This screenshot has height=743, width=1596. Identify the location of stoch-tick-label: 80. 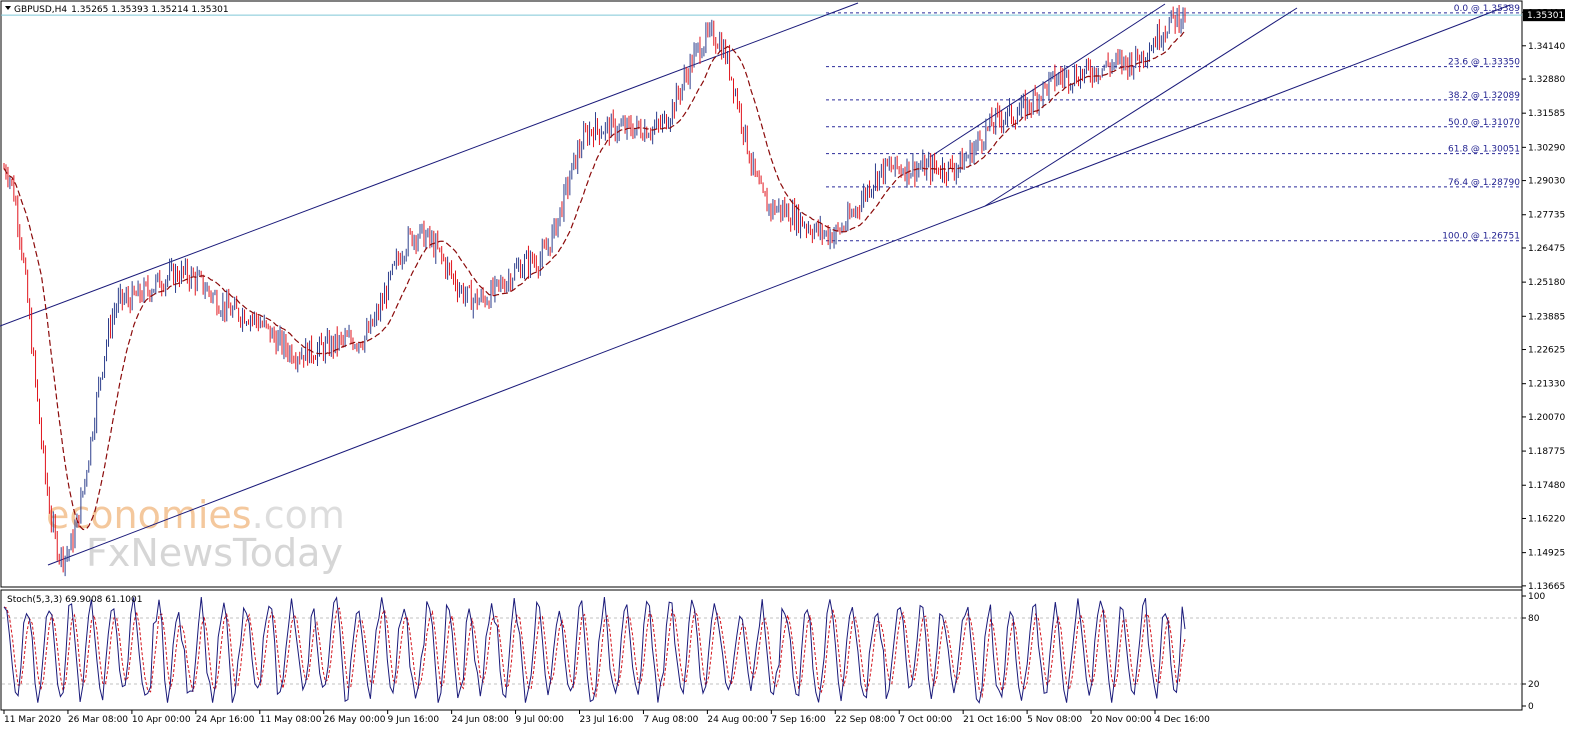
(1534, 619).